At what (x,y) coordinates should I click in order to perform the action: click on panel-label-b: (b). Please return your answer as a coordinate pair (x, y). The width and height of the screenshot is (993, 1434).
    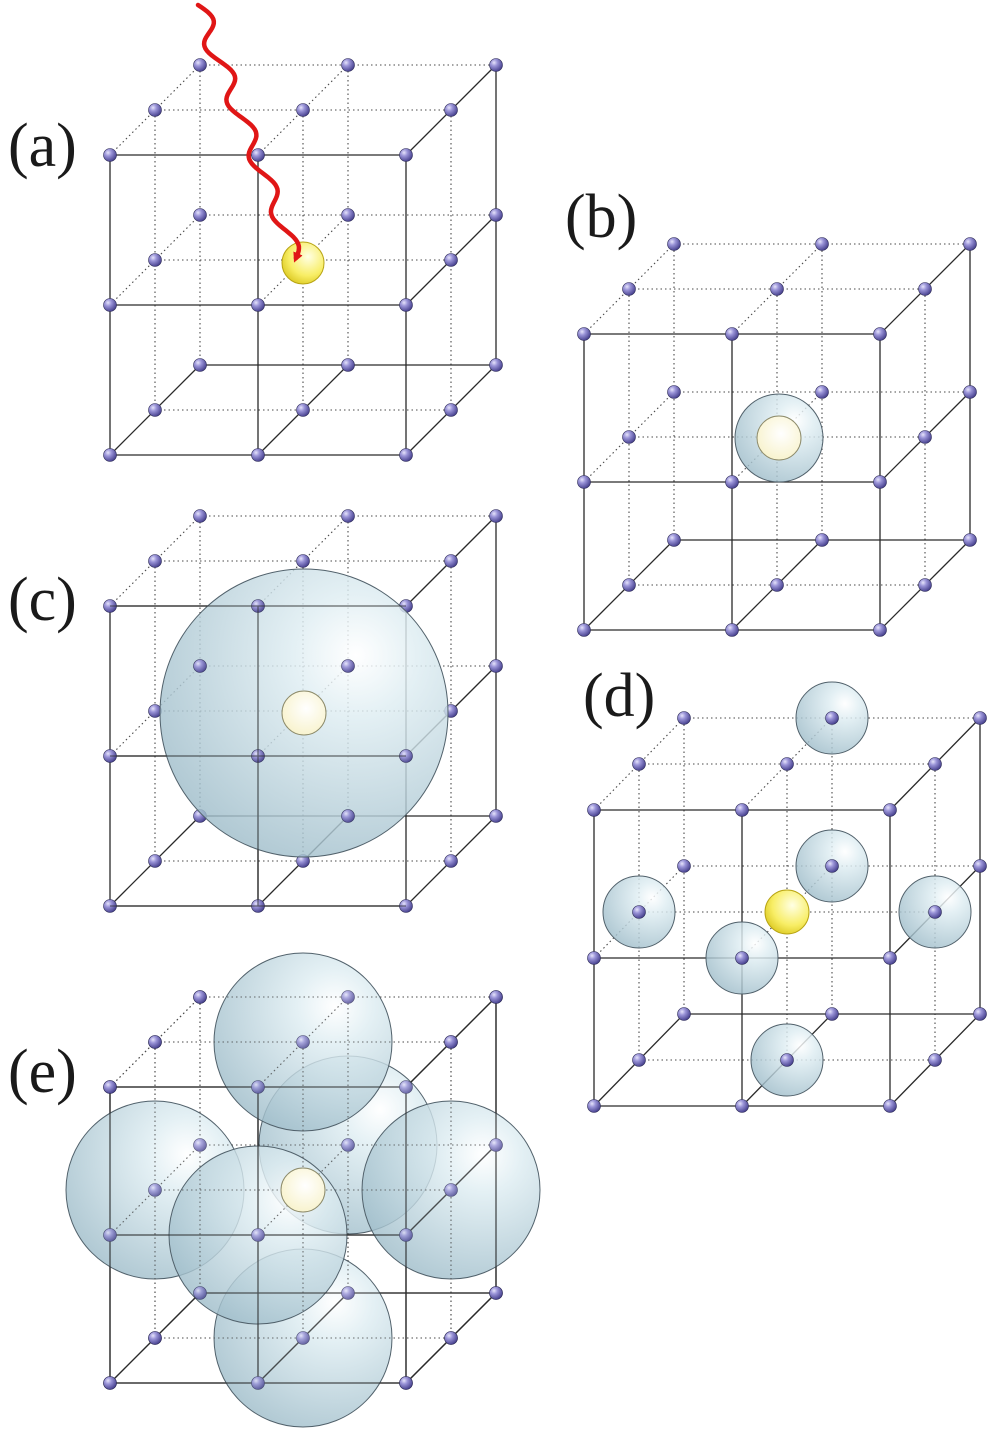
    Looking at the image, I should click on (601, 217).